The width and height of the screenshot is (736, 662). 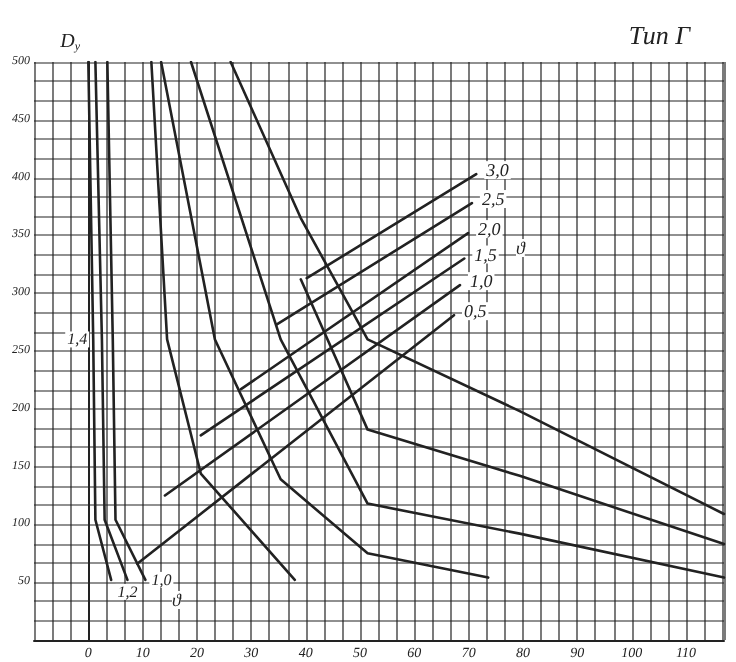 What do you see at coordinates (127, 591) in the screenshot?
I see `series-label: 1,2` at bounding box center [127, 591].